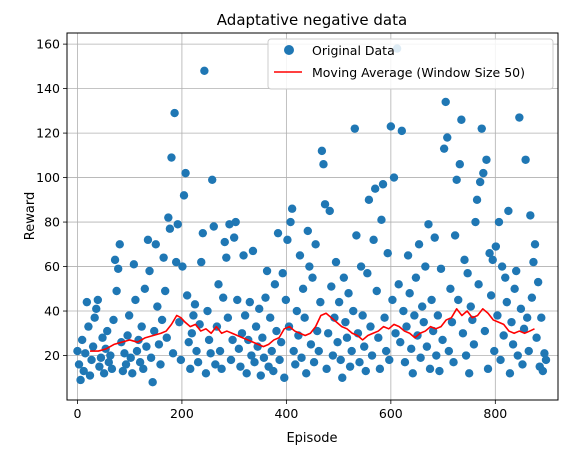 This screenshot has width=571, height=455. I want to click on moving-average-line, so click(312, 330).